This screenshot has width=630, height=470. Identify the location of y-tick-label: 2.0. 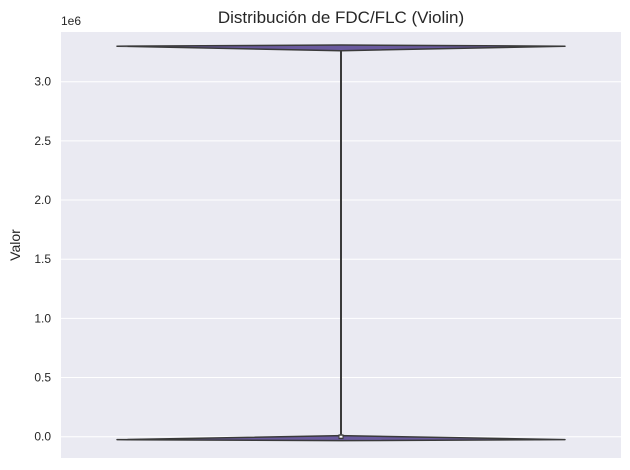
(42, 200).